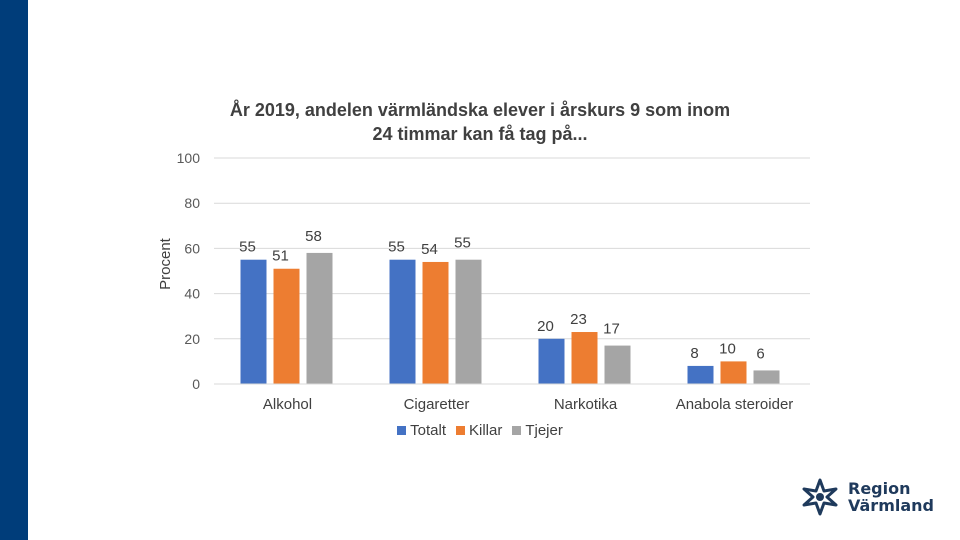 The image size is (960, 540). What do you see at coordinates (694, 353) in the screenshot?
I see `data-label: 8` at bounding box center [694, 353].